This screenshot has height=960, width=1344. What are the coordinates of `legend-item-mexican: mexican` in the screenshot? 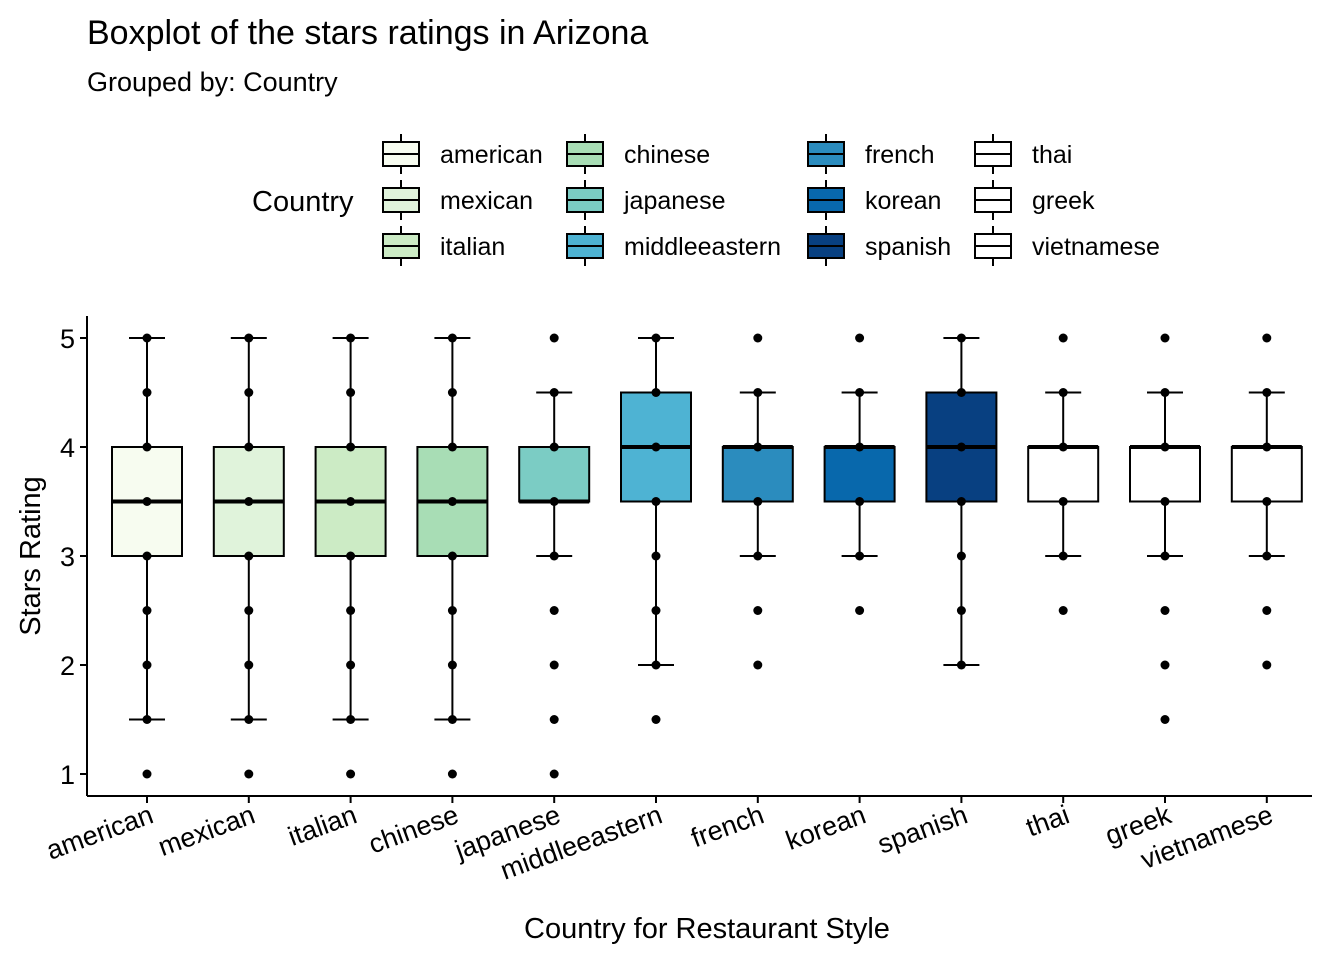 It's located at (457, 200).